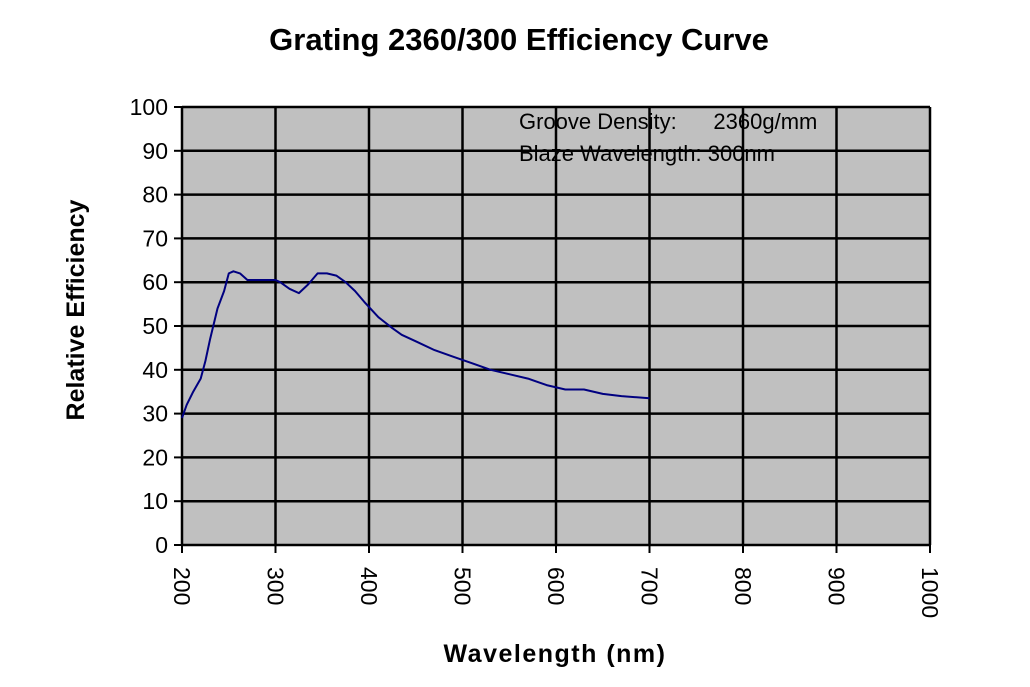 Image resolution: width=1030 pixels, height=687 pixels. What do you see at coordinates (161, 545) in the screenshot?
I see `y-tick-label: 0` at bounding box center [161, 545].